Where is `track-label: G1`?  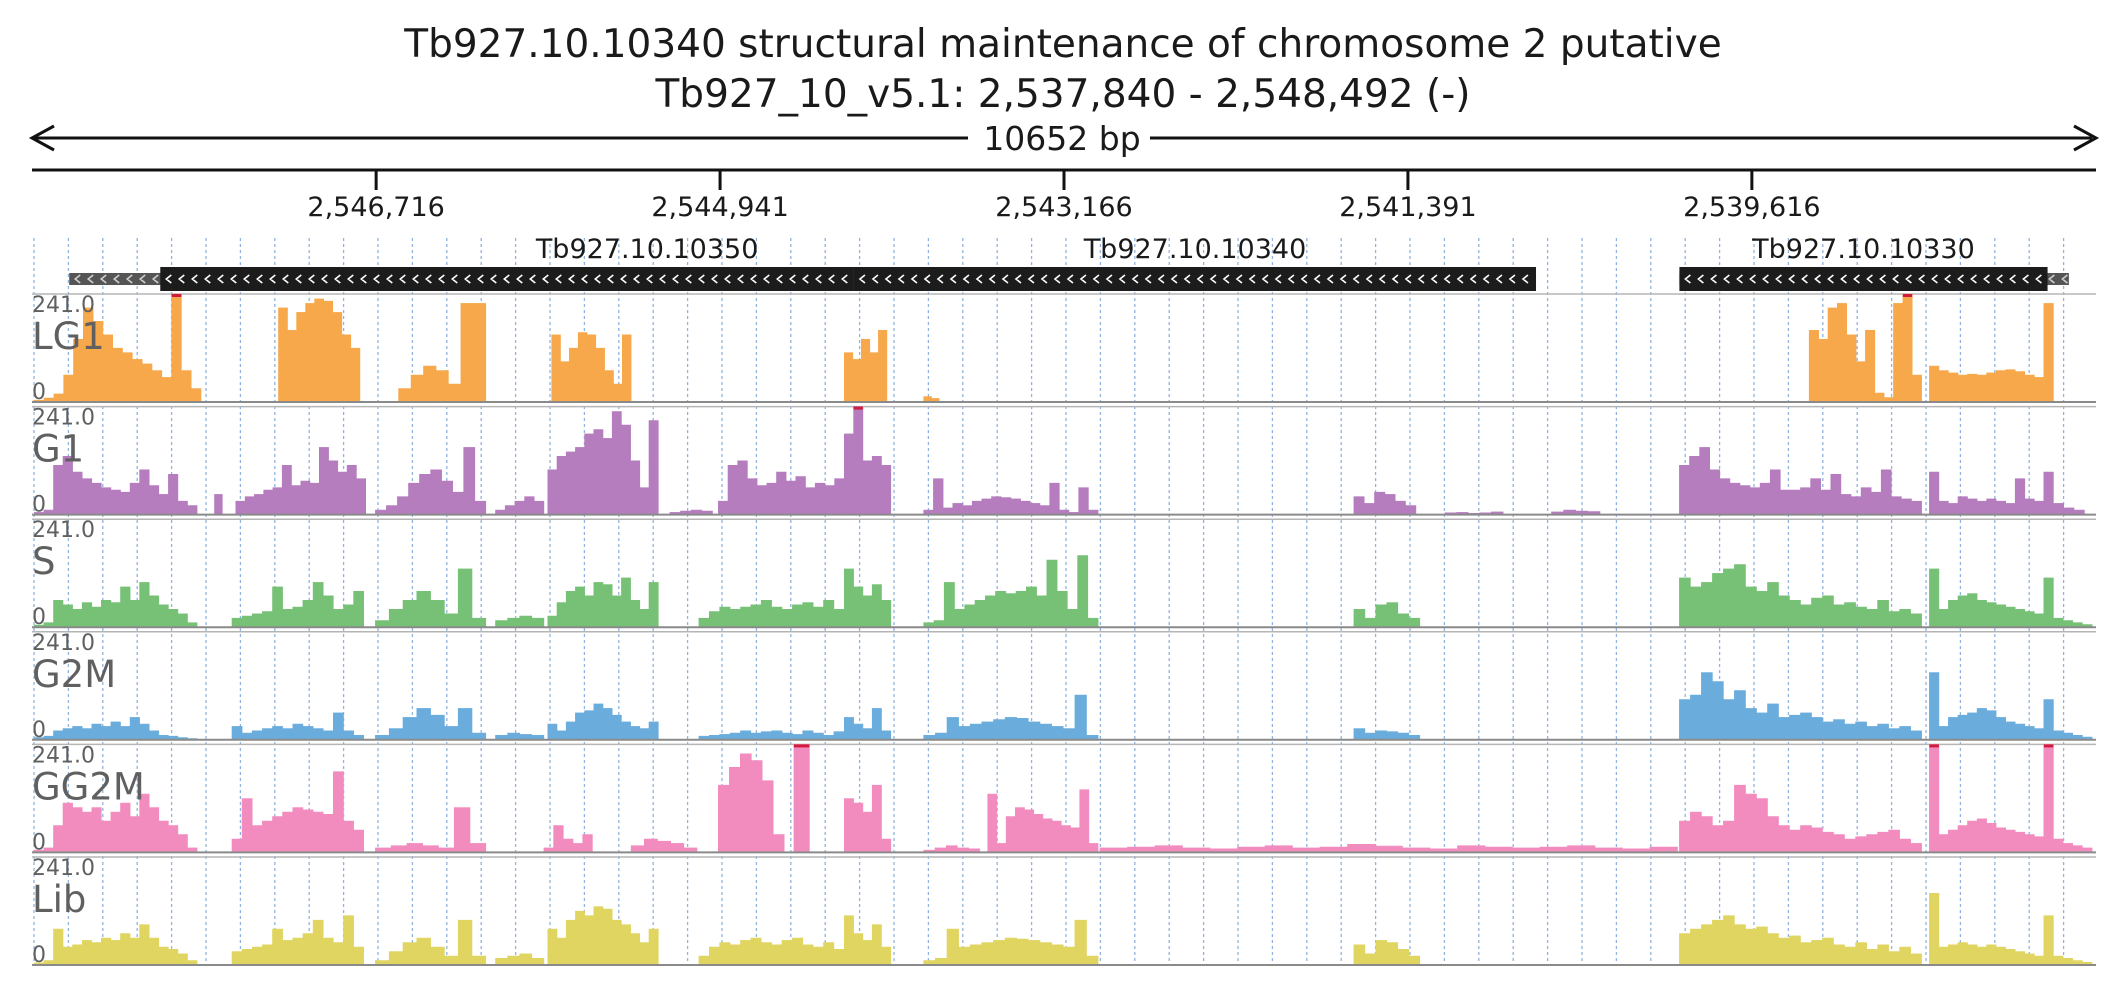 track-label: G1 is located at coordinates (58, 449).